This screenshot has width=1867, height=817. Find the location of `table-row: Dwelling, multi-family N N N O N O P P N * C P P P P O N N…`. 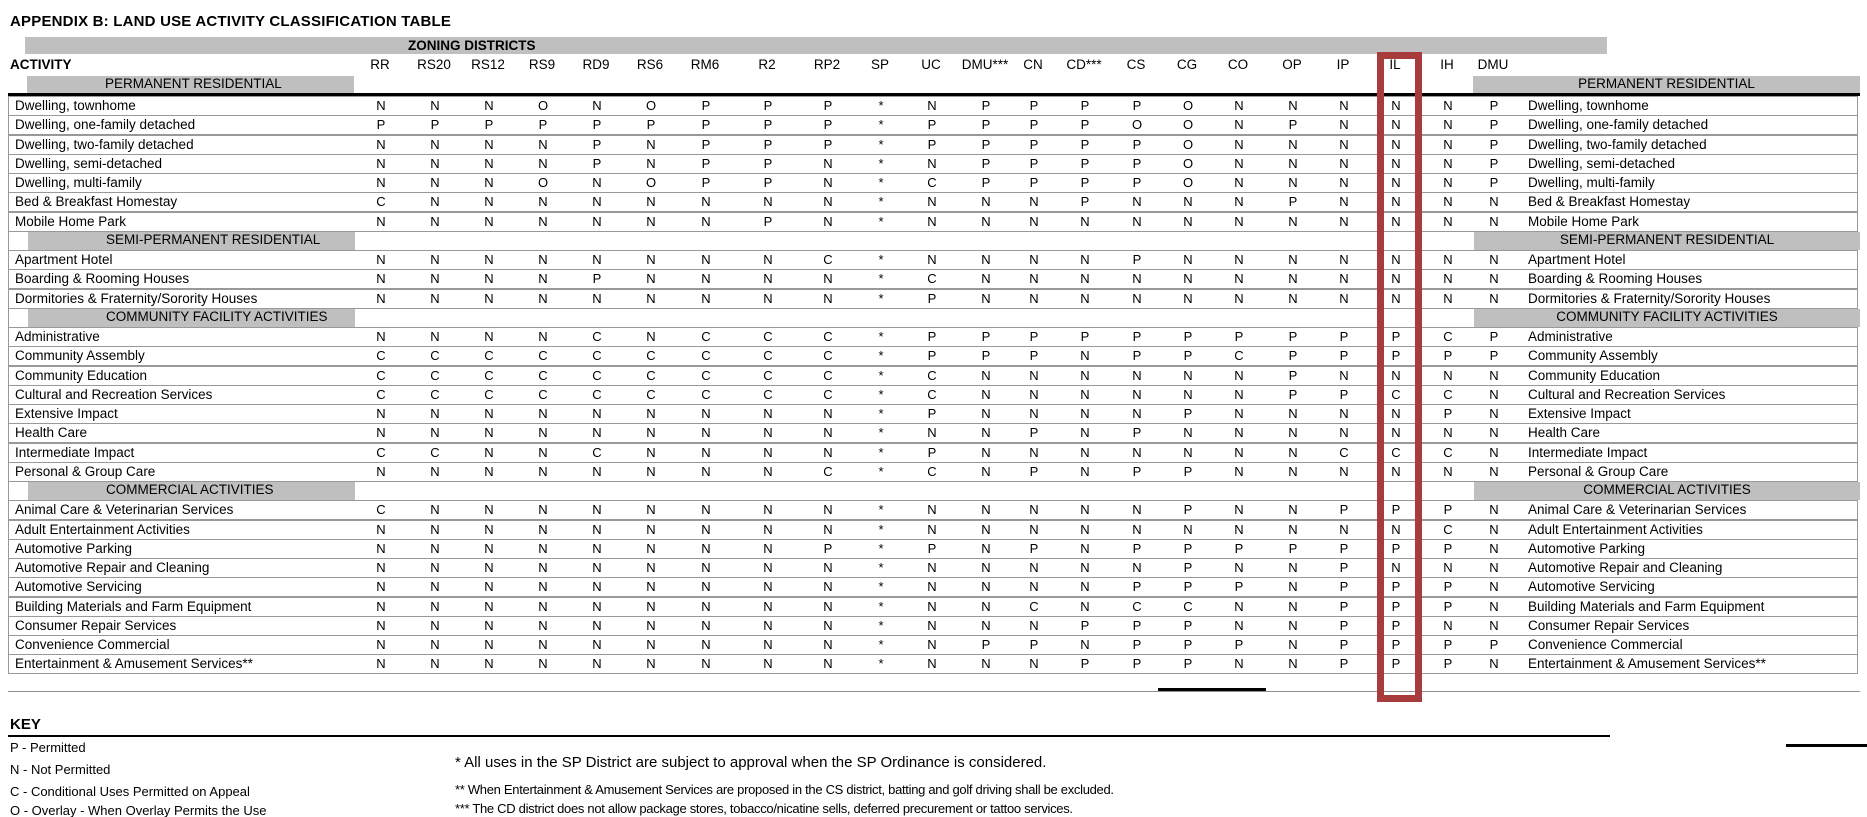

table-row: Dwelling, multi-family N N N O N O P P N * C P P P P O N N… is located at coordinates (933, 183).